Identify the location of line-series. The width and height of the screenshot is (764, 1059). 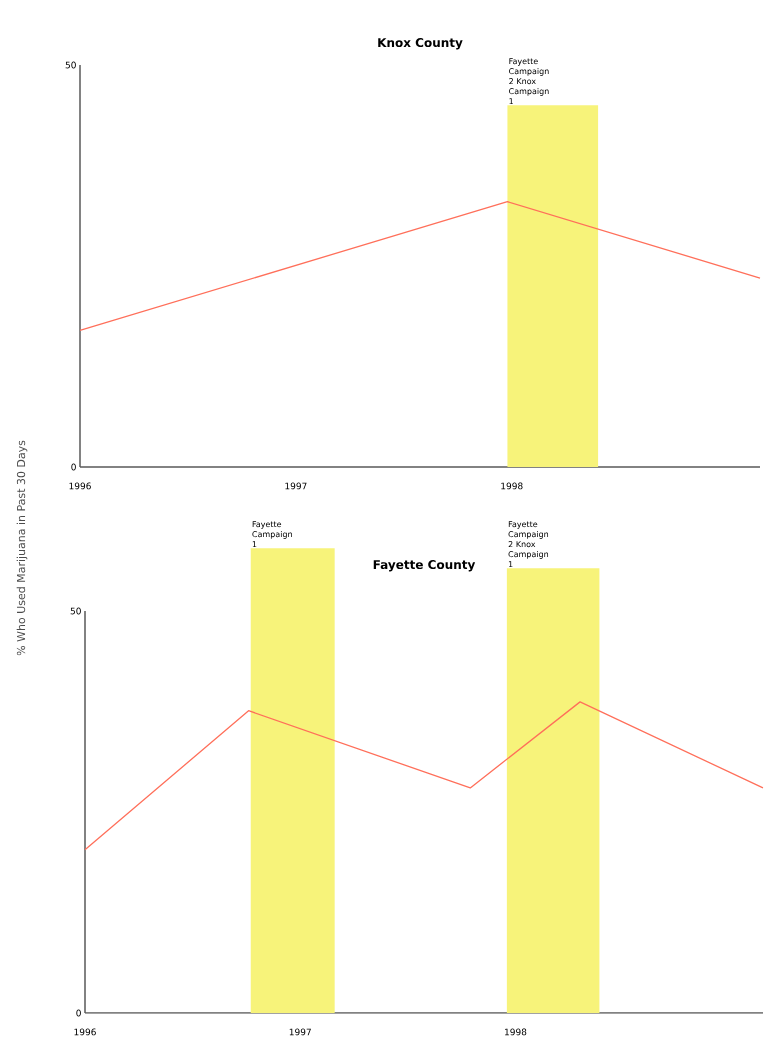
(424, 776).